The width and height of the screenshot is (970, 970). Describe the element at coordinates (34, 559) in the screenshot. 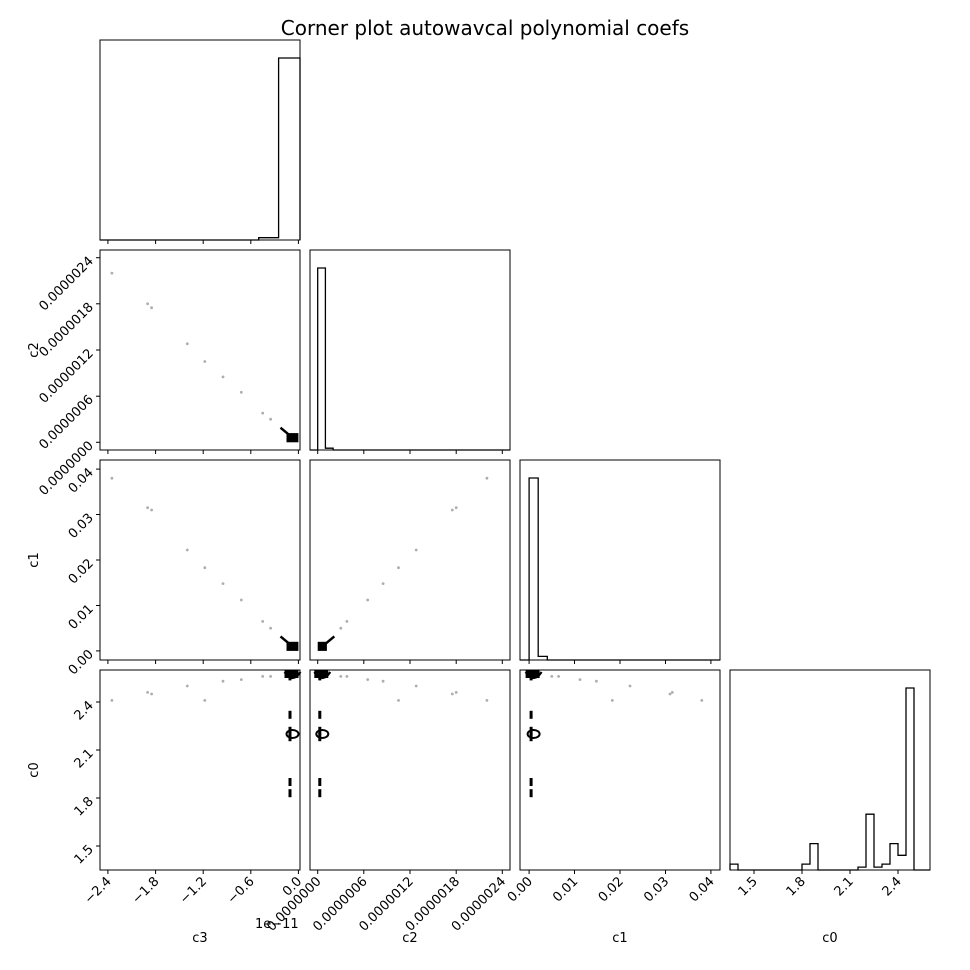

I see `y-axis-label-c1: c1` at that location.